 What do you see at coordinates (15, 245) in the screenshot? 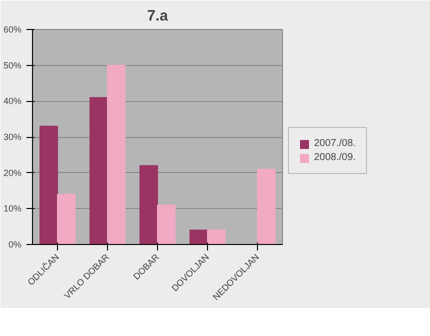
I see `y-tick-label: 0%` at bounding box center [15, 245].